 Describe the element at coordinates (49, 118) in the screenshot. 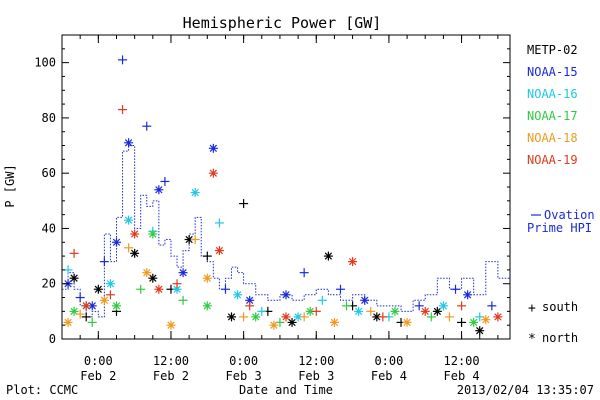

I see `y-tick-label: 80` at that location.